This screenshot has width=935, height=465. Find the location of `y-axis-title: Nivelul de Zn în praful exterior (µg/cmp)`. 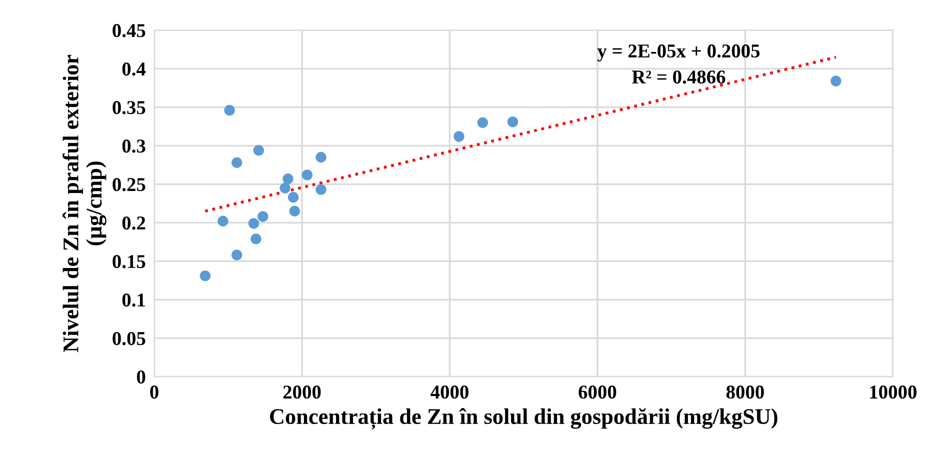

y-axis-title: Nivelul de Zn în praful exterior (µg/cmp) is located at coordinates (84, 203).